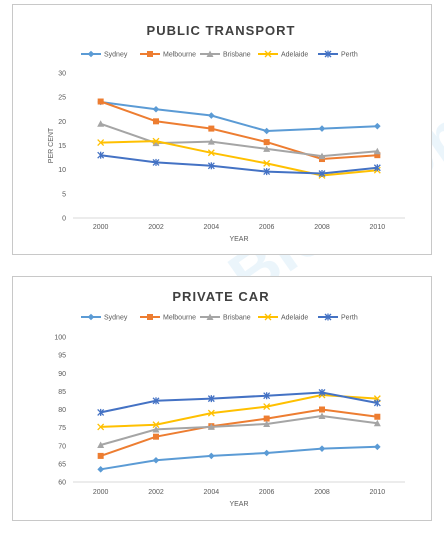  What do you see at coordinates (150, 317) in the screenshot?
I see `private-car-legend-marker-melbourne` at bounding box center [150, 317].